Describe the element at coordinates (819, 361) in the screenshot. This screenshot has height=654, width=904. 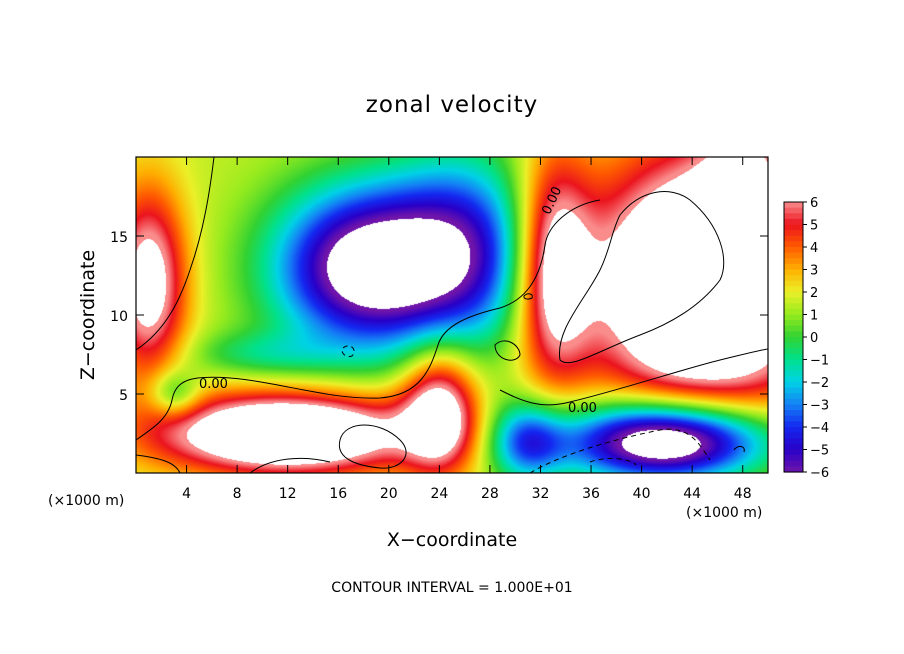
I see `colorbar-label: −1` at that location.